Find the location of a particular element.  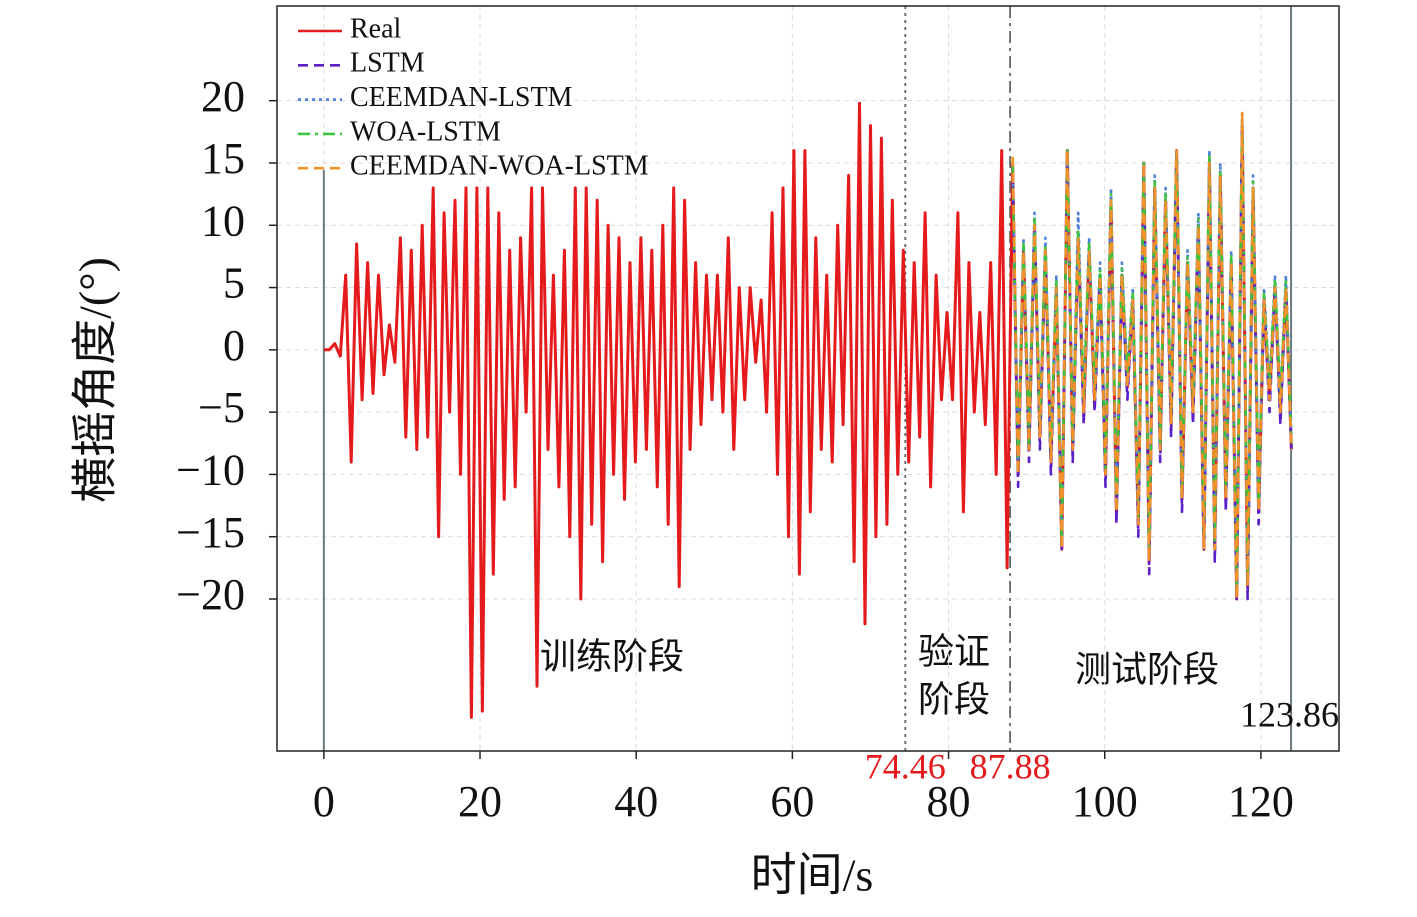

x-tick-label: 20 is located at coordinates (480, 801).